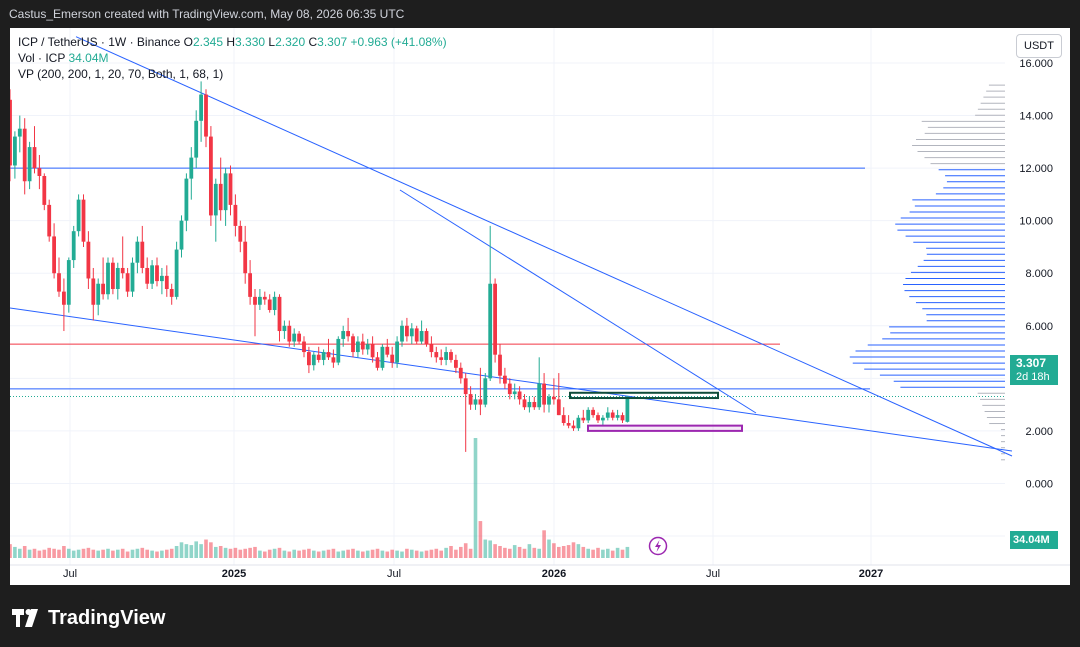 This screenshot has width=1080, height=647. Describe the element at coordinates (1039, 432) in the screenshot. I see `price-axis-label: 2.000` at that location.